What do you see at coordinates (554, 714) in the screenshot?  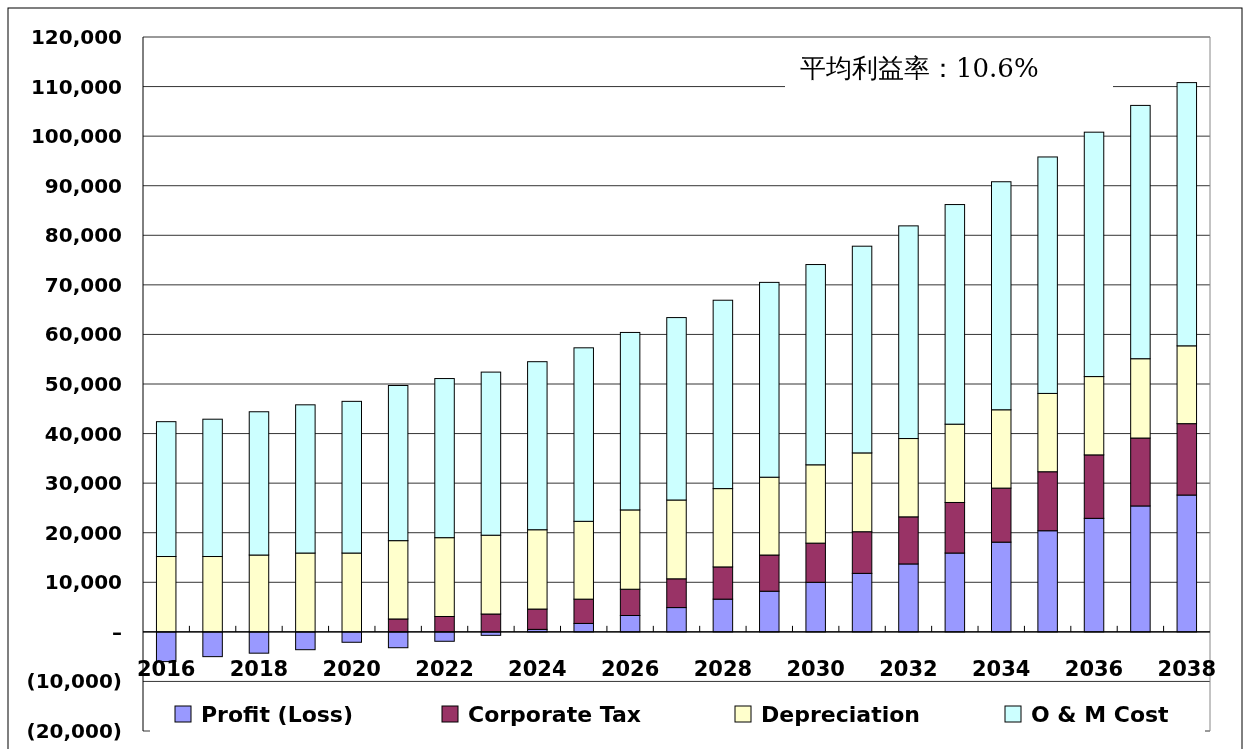 I see `legend-label: Corporate Tax` at bounding box center [554, 714].